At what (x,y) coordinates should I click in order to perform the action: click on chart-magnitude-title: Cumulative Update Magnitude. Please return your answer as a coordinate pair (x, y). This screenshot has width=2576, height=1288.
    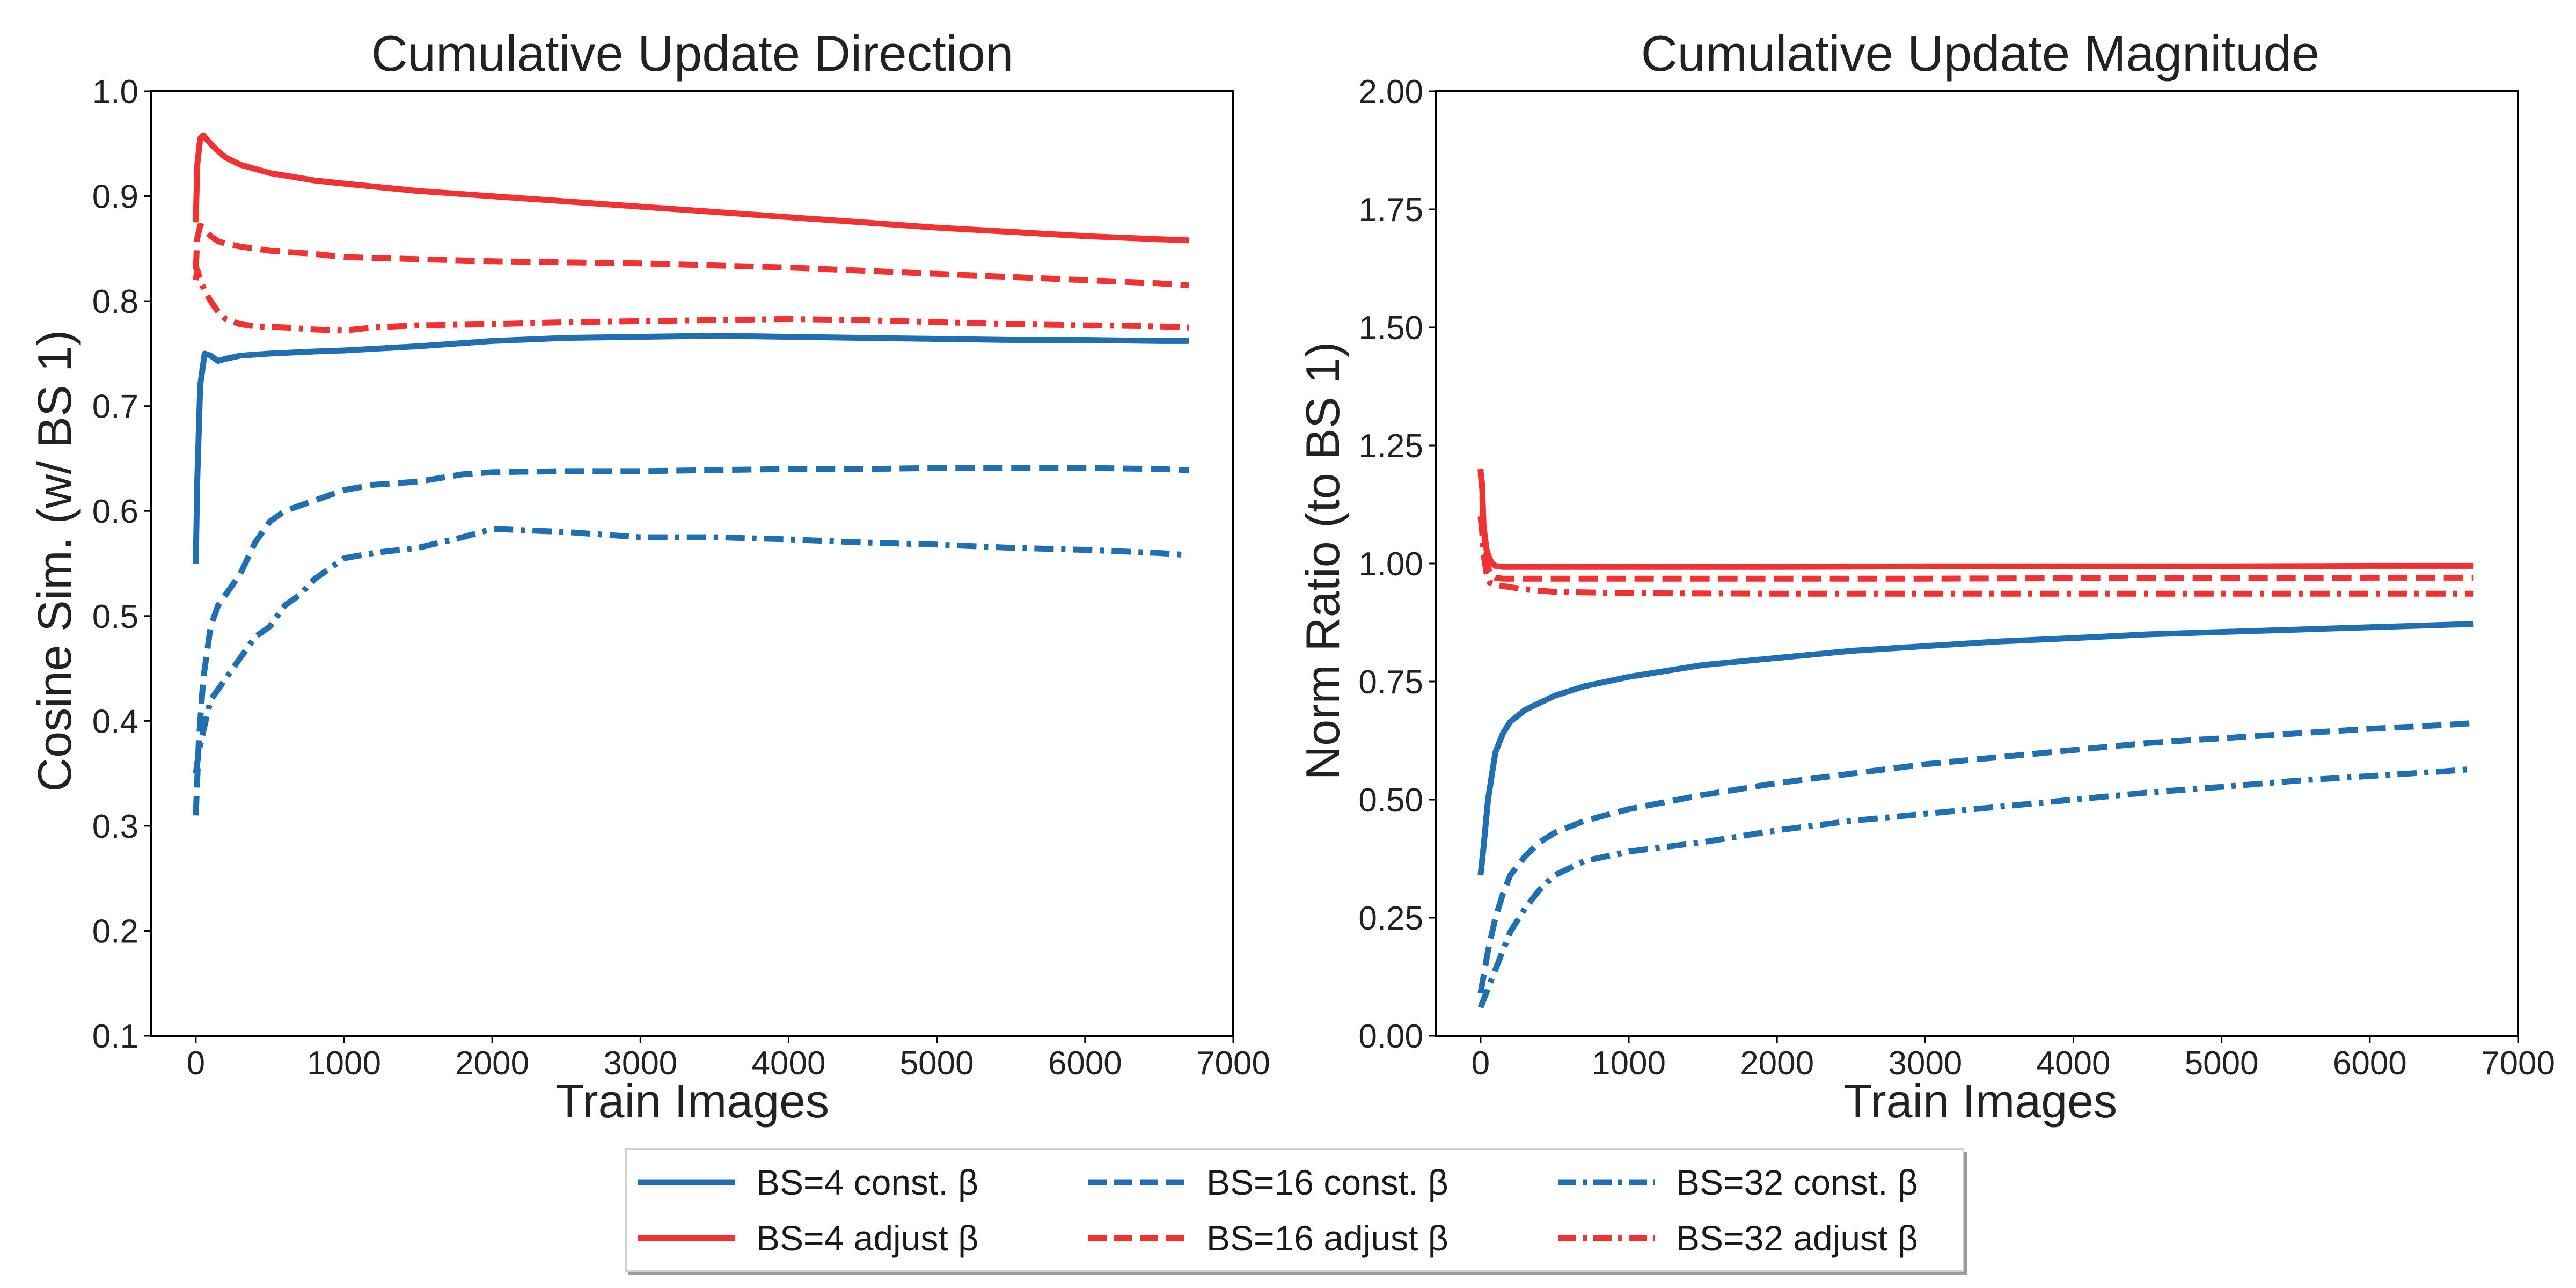
    Looking at the image, I should click on (1980, 53).